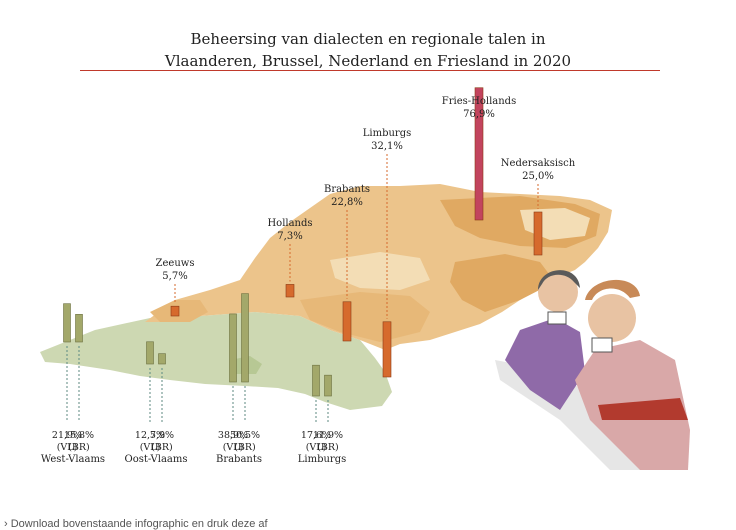 Image resolution: width=736 pixels, height=530 pixels. Describe the element at coordinates (387, 133) in the screenshot. I see `label-limburgs: Limburgs` at that location.